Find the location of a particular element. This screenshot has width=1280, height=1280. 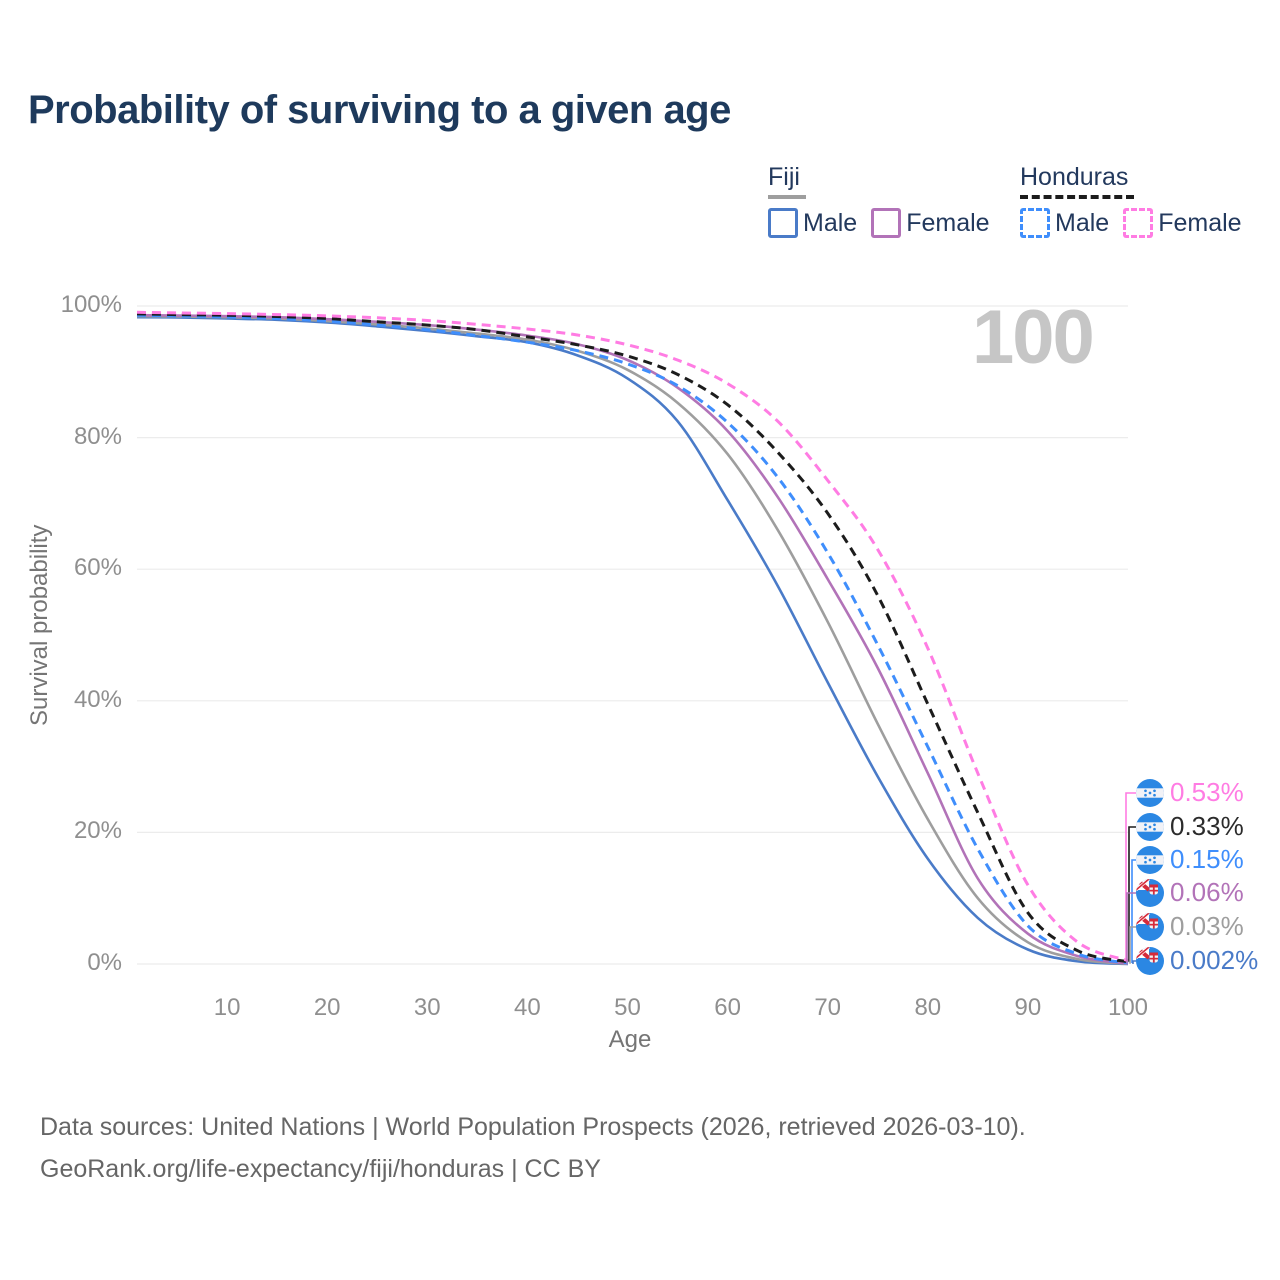

x-tick-label: 100 is located at coordinates (1128, 1007).